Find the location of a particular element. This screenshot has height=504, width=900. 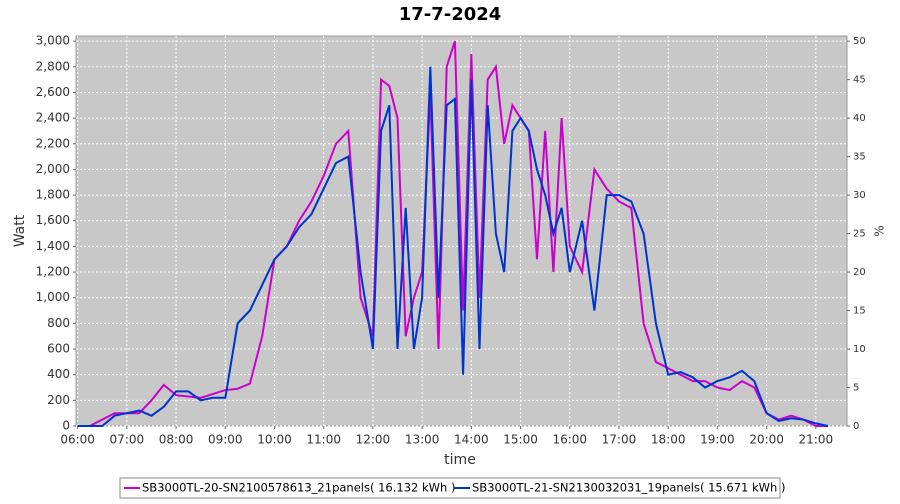

x-tick-label: 17:00 is located at coordinates (619, 440).